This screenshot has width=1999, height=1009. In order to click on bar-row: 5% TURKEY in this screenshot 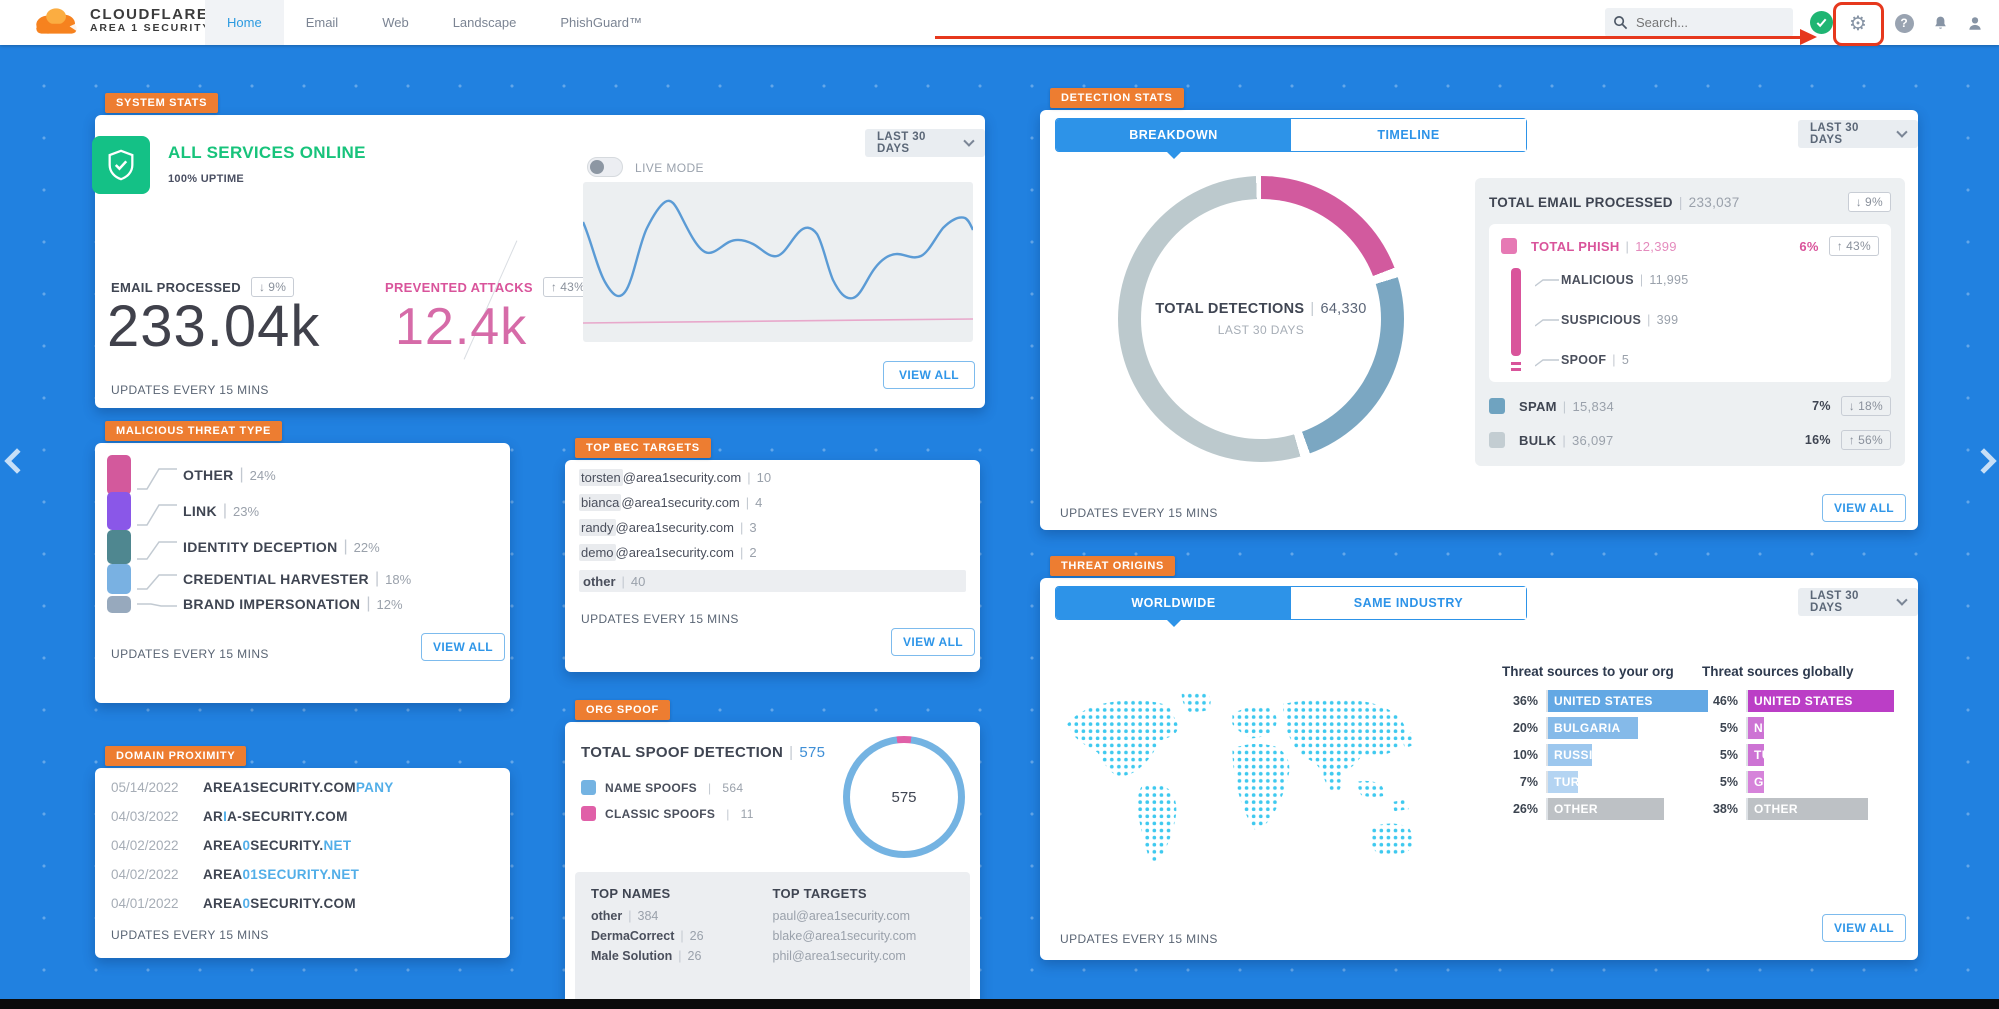, I will do `click(1798, 755)`.